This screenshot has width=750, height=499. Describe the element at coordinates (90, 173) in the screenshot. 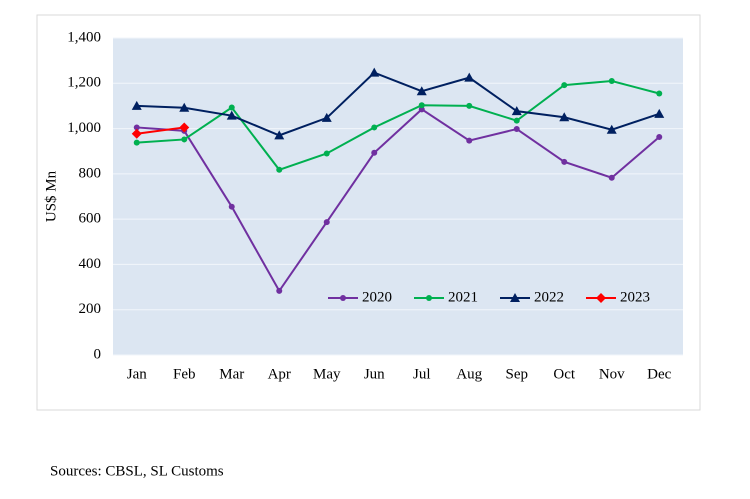

I see `y-tick-label: 800` at that location.